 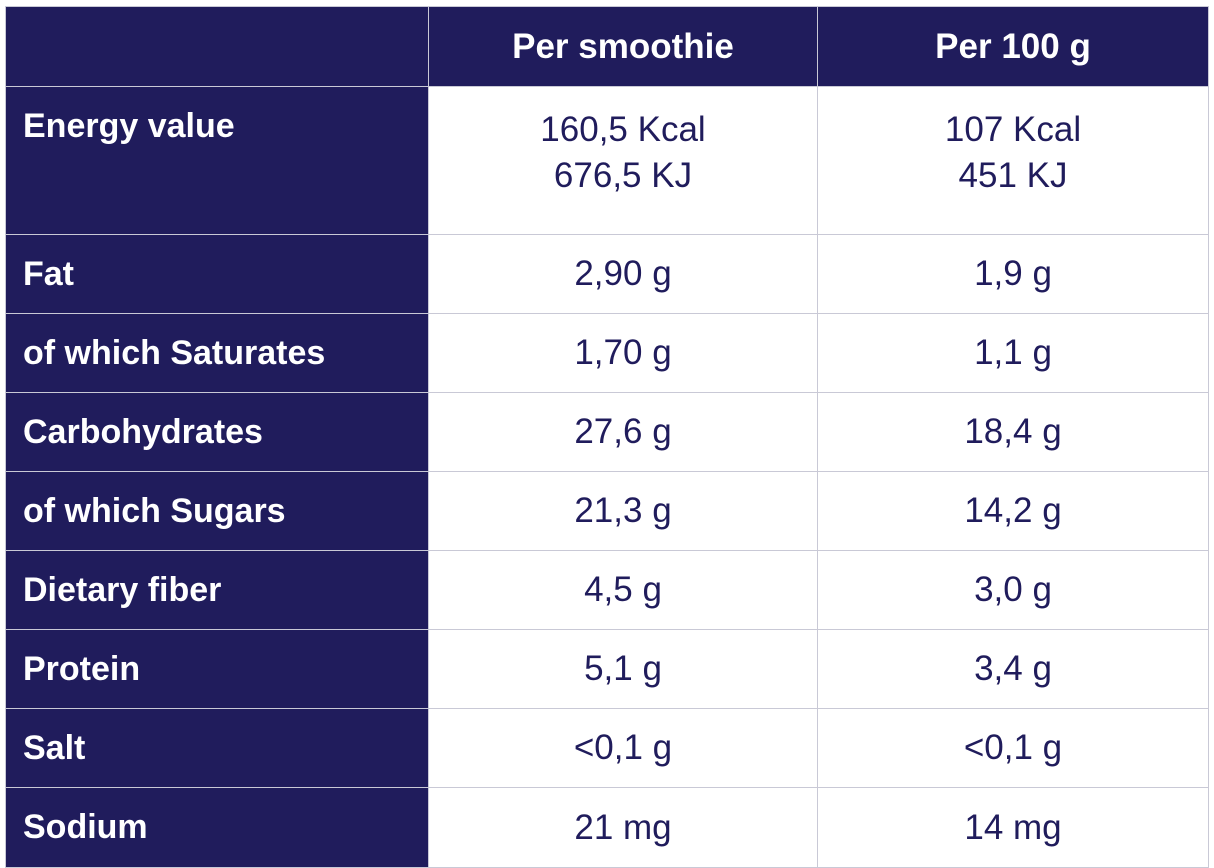 I want to click on energy-per-100g-kcal: 107 Kcal, so click(x=1013, y=129).